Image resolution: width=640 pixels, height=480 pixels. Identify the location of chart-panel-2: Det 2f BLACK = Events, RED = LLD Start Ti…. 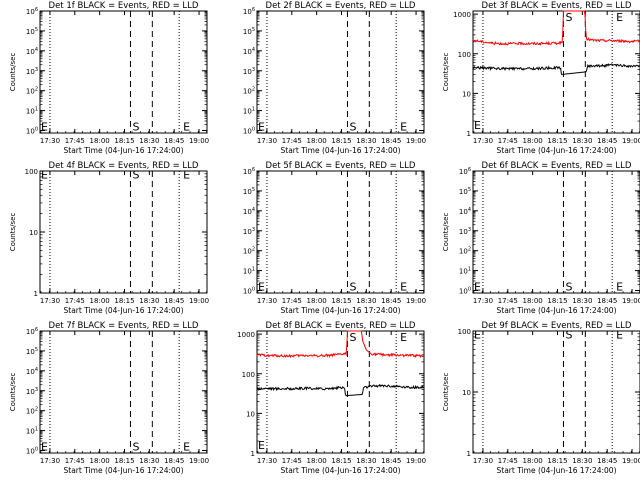
(334, 78).